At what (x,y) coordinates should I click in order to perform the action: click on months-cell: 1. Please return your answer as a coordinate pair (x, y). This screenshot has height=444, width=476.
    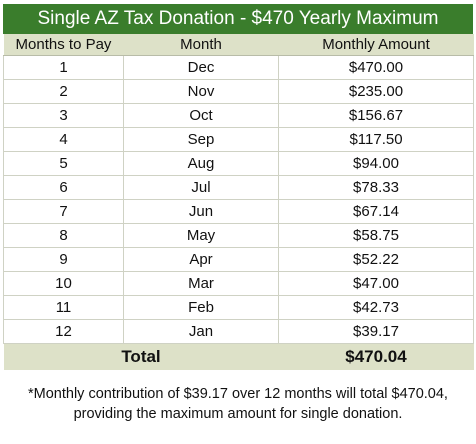
    Looking at the image, I should click on (63, 67).